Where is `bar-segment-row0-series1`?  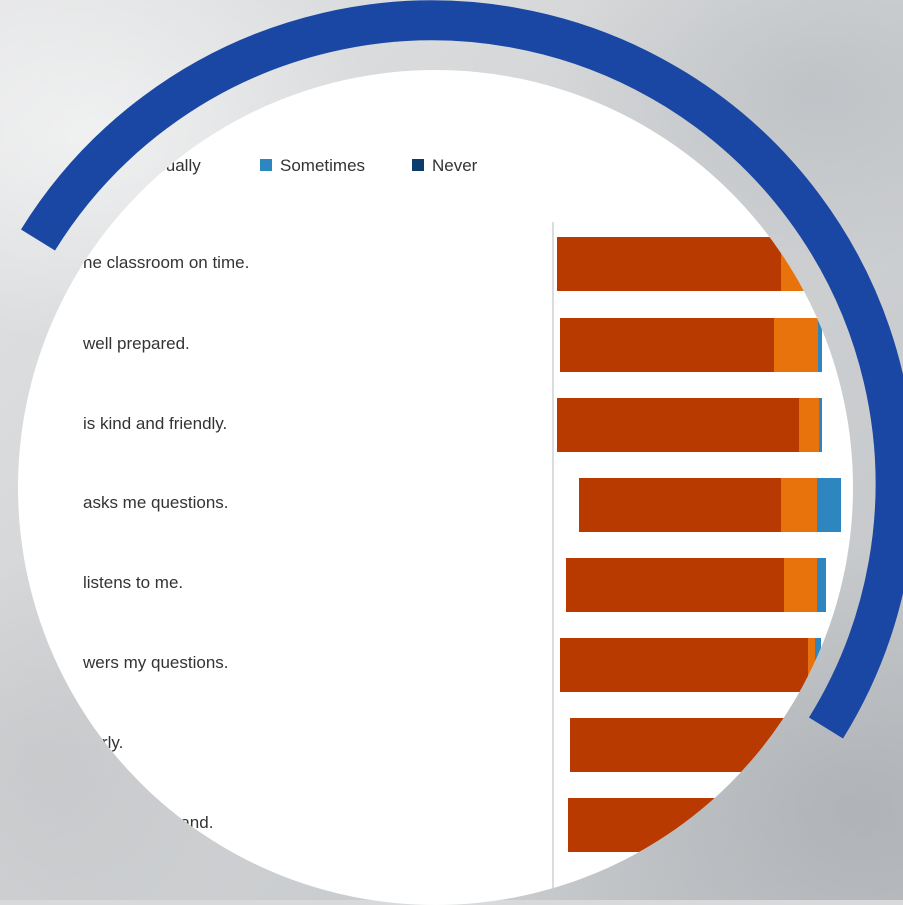
bar-segment-row0-series1 is located at coordinates (800, 264).